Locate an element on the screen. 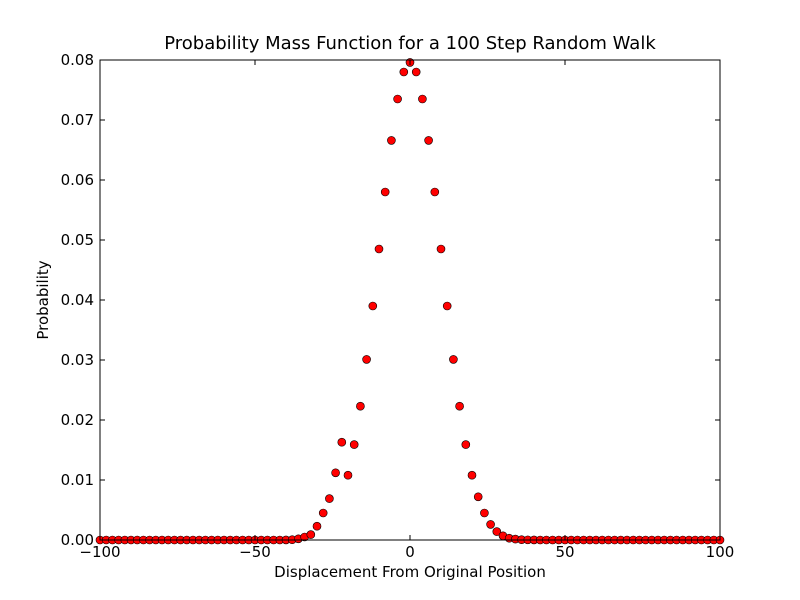 The image size is (800, 600). x-axis-label: Displacement From Original Position is located at coordinates (410, 572).